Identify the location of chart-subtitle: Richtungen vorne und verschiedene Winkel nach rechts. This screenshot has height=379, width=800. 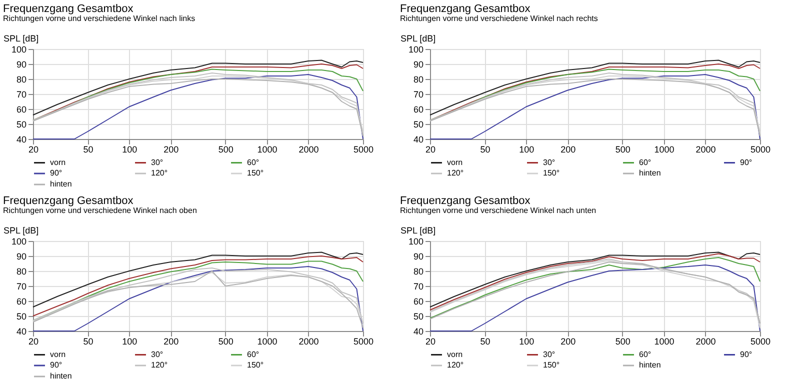
(499, 18).